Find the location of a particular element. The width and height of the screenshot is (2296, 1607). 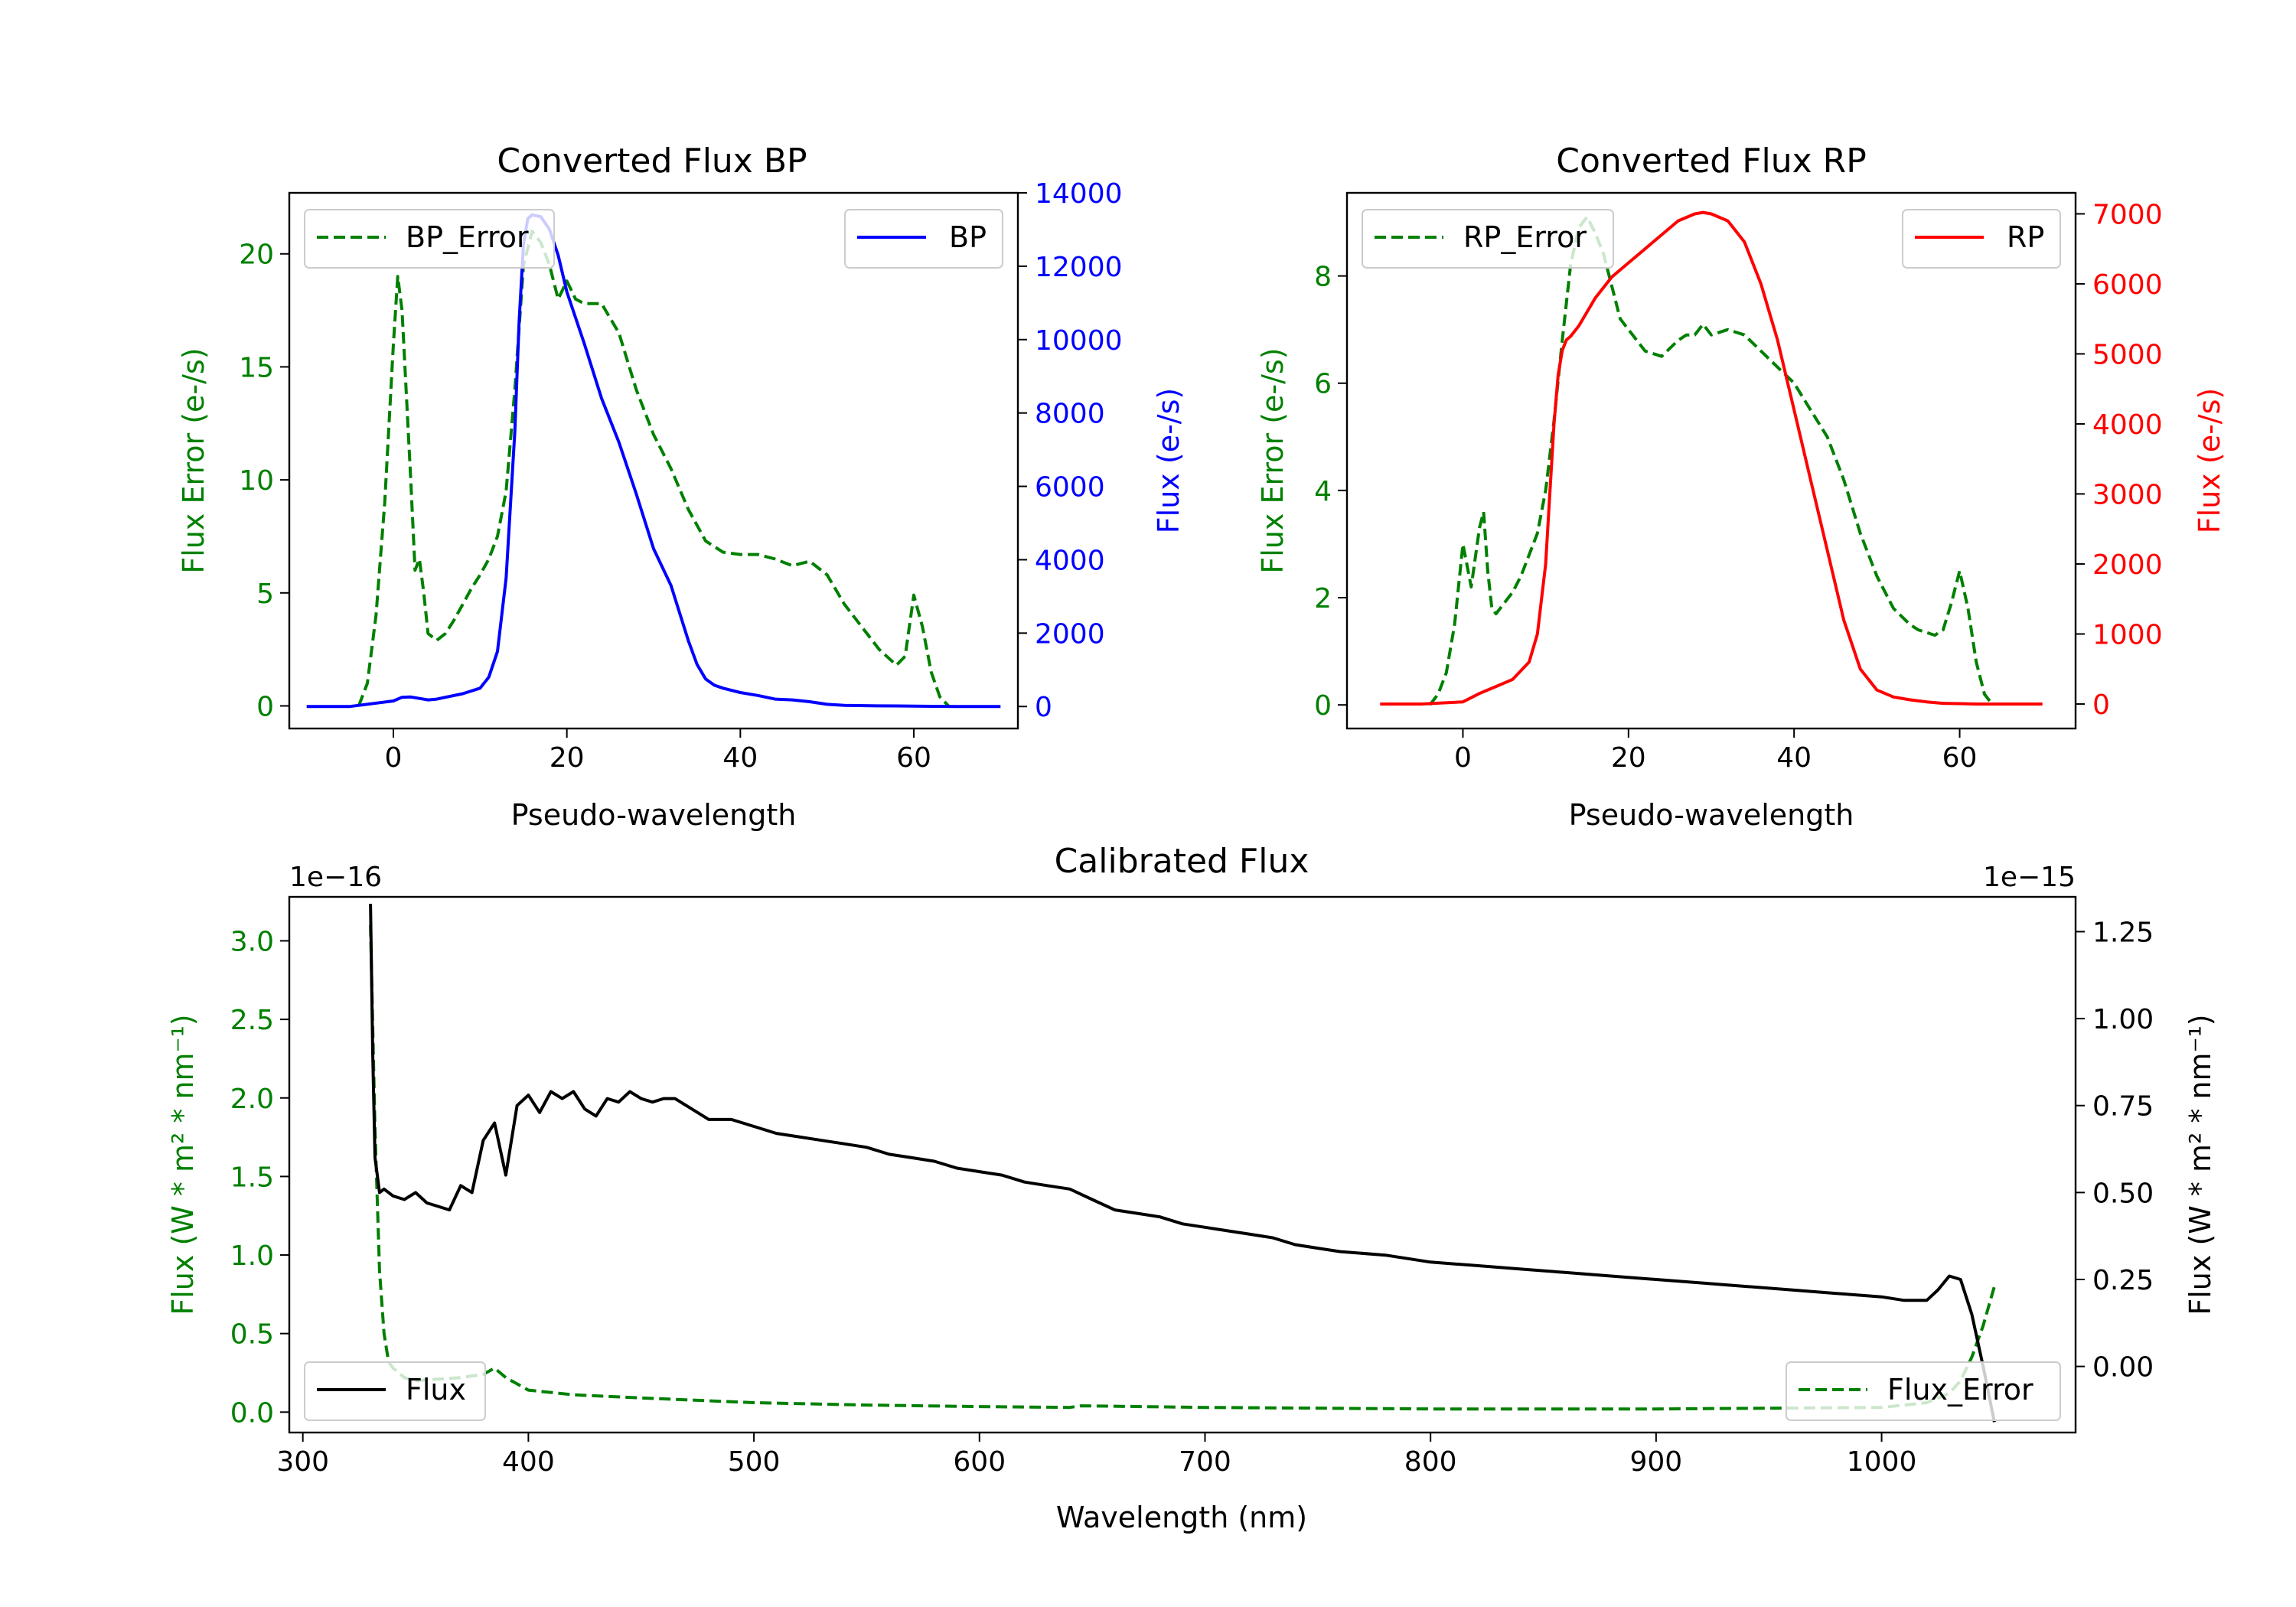

right-y-tick-label: 3000 is located at coordinates (2127, 494).